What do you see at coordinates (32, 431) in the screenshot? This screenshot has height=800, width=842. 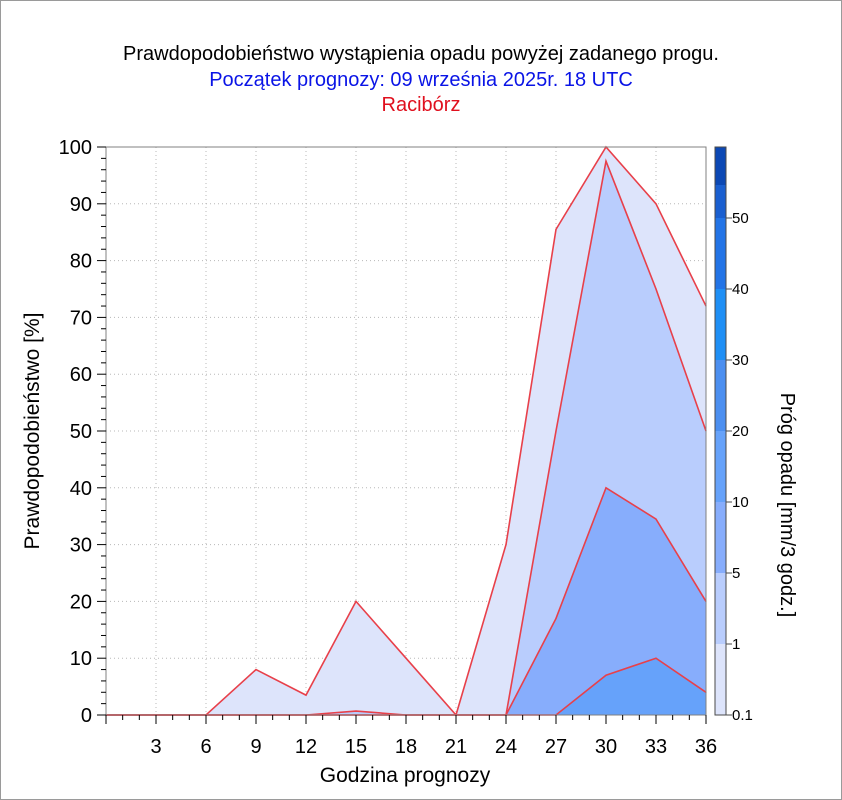 I see `y-axis-label: Prawdopodobieństwo [%]` at bounding box center [32, 431].